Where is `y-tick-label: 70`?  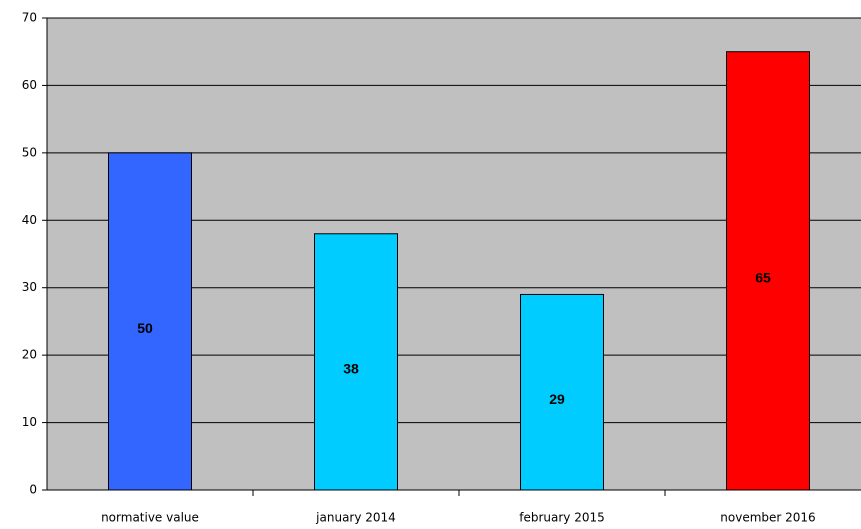 y-tick-label: 70 is located at coordinates (29, 18).